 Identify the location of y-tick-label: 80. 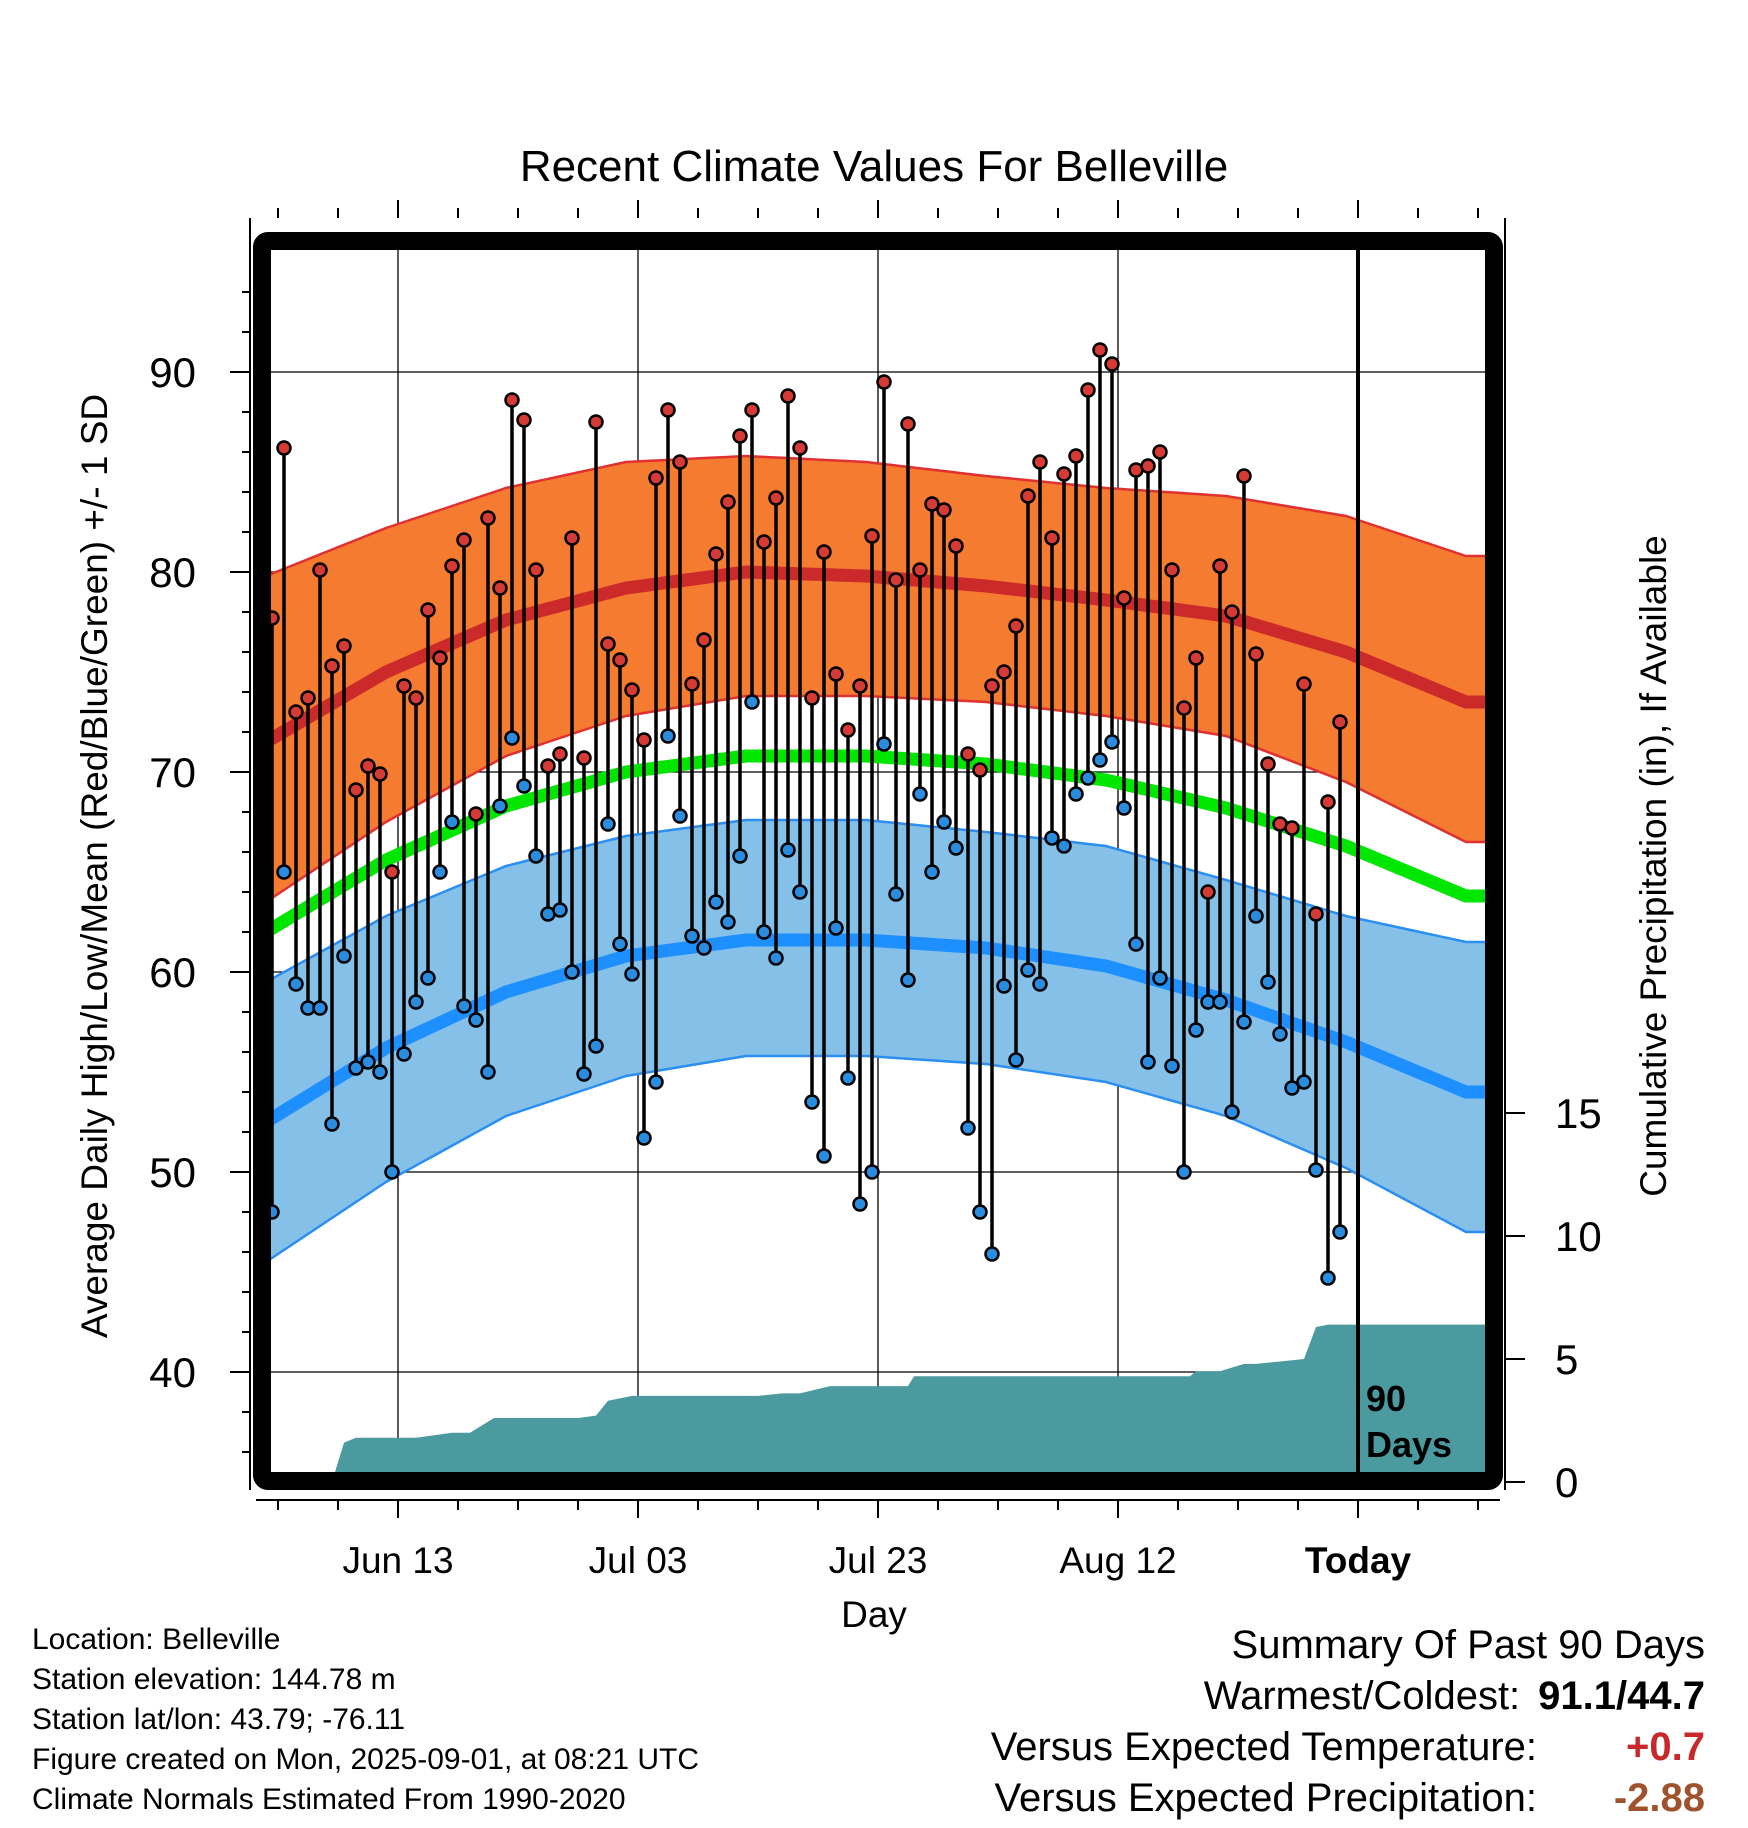
(172, 572).